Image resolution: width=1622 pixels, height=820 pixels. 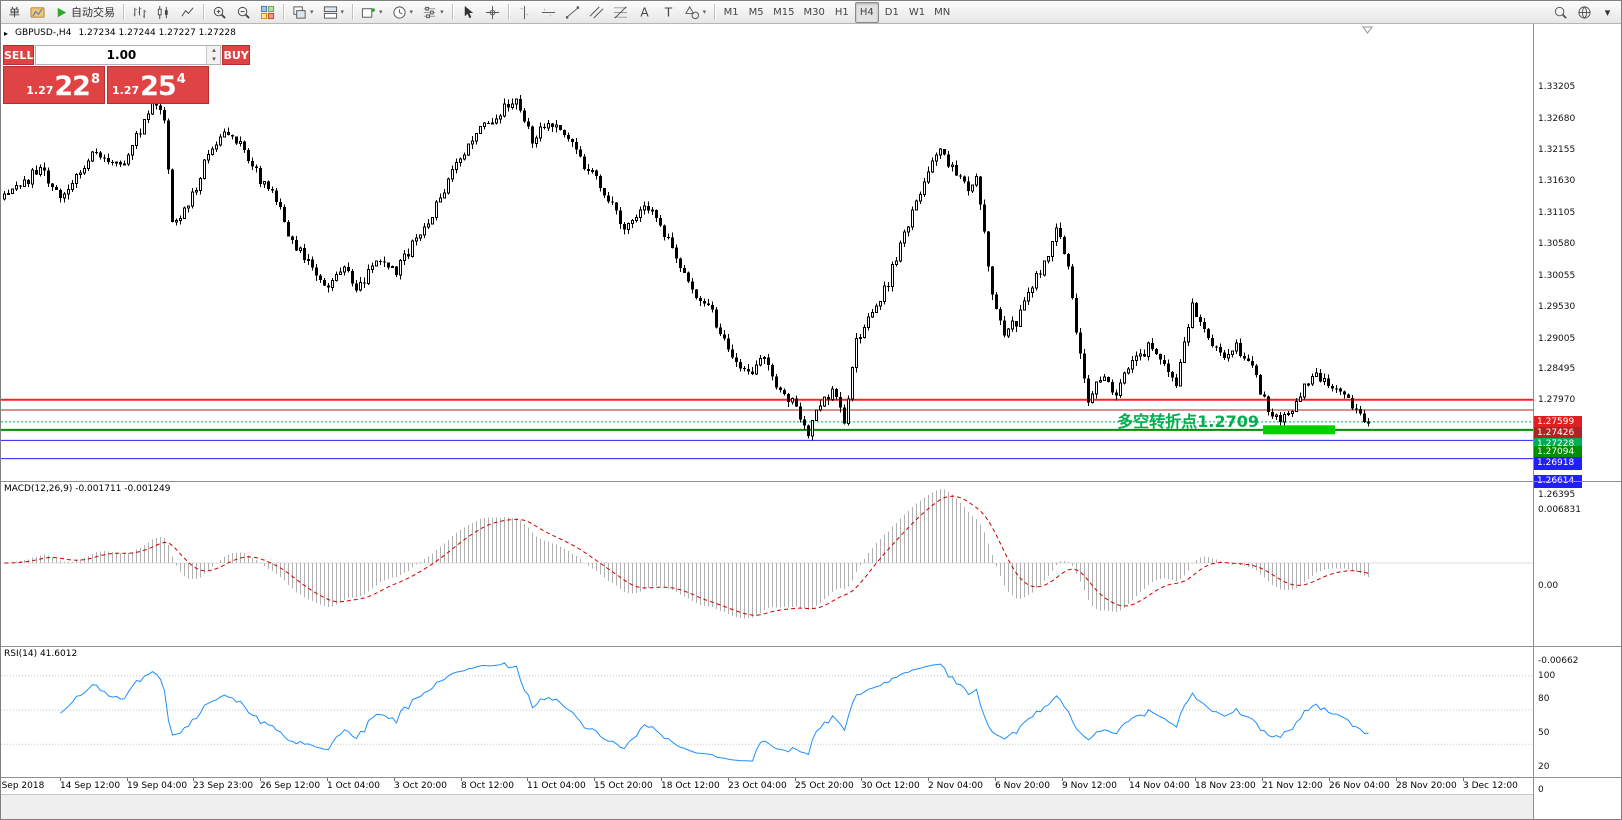 What do you see at coordinates (1560, 12) in the screenshot?
I see `search-button` at bounding box center [1560, 12].